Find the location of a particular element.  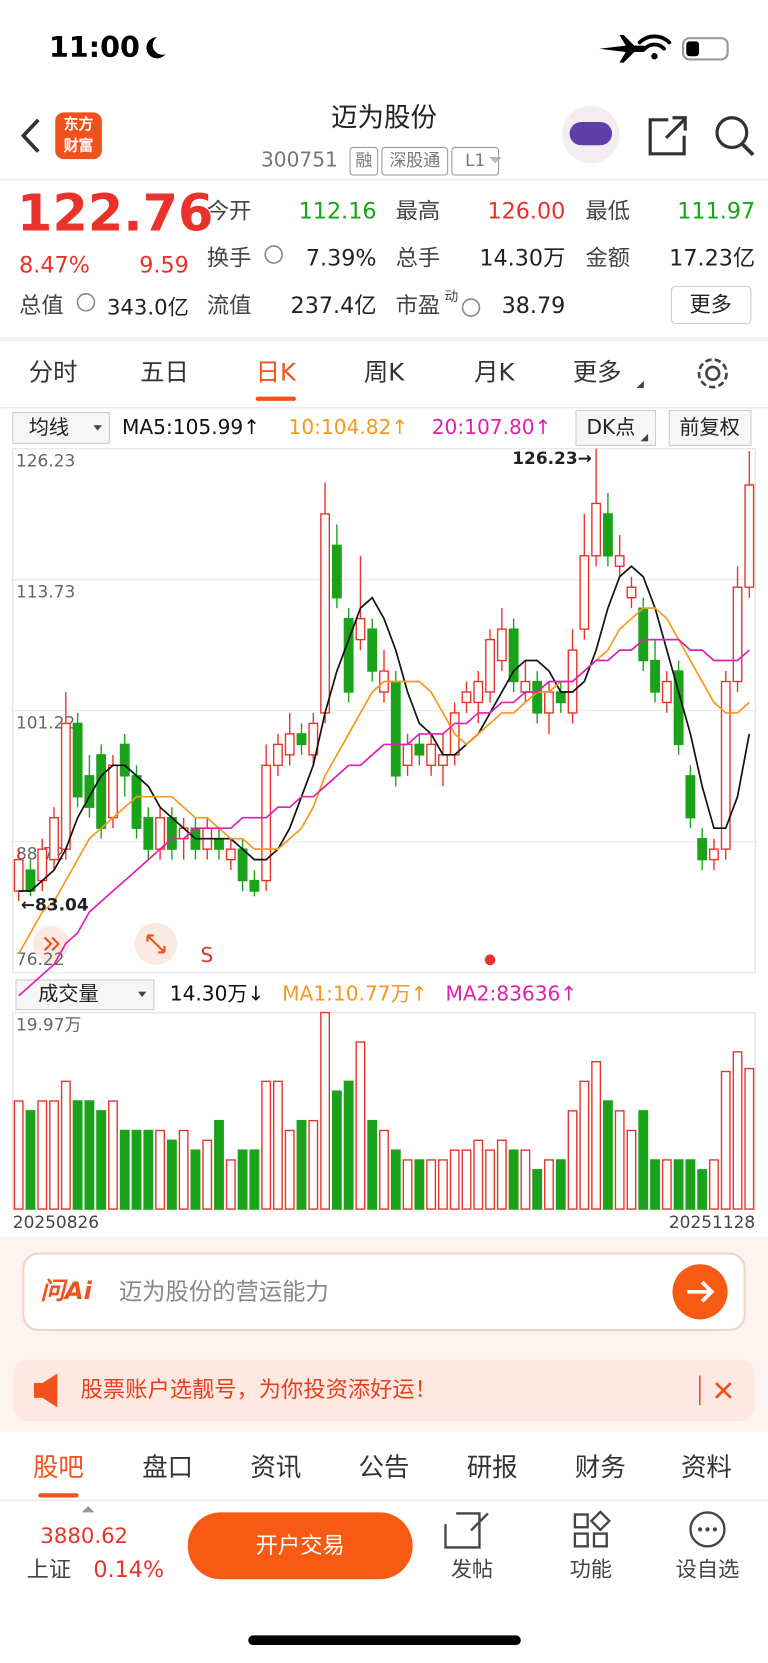

wifi-icon is located at coordinates (654, 42).